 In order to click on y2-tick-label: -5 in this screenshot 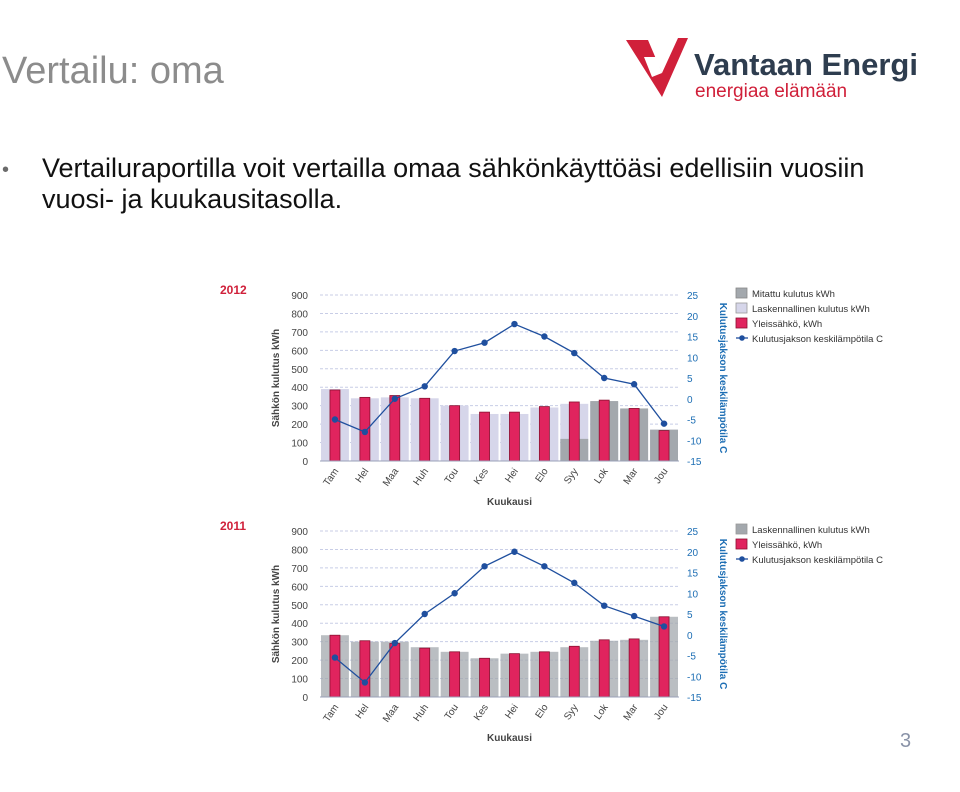, I will do `click(691, 657)`.